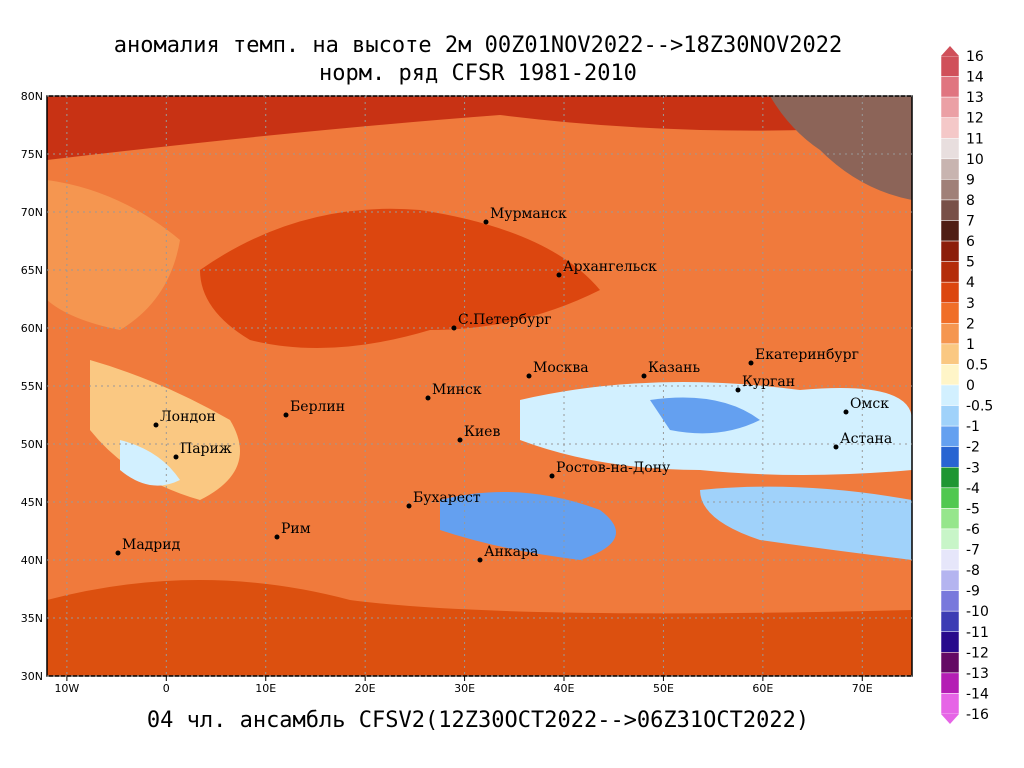 The height and width of the screenshot is (768, 1024). Describe the element at coordinates (32, 676) in the screenshot. I see `lat-tick-label: 30N` at that location.